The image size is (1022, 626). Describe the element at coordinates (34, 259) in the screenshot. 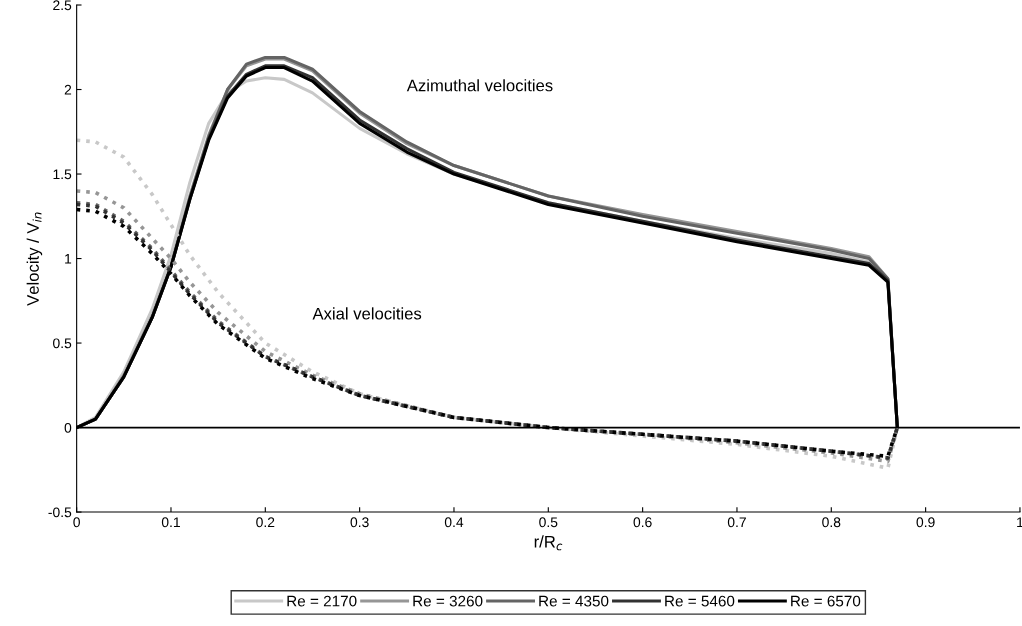

I see `y-axis-title: Velocity / V$_{in}$` at that location.